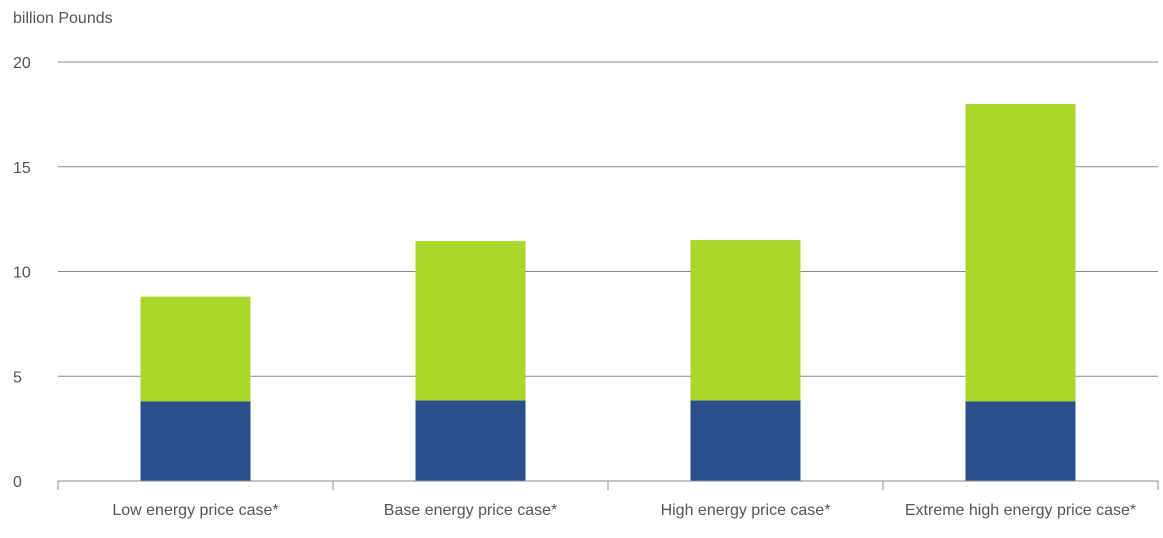 The width and height of the screenshot is (1163, 538). Describe the element at coordinates (1020, 510) in the screenshot. I see `x-category-label: Extreme high energy price case*` at that location.